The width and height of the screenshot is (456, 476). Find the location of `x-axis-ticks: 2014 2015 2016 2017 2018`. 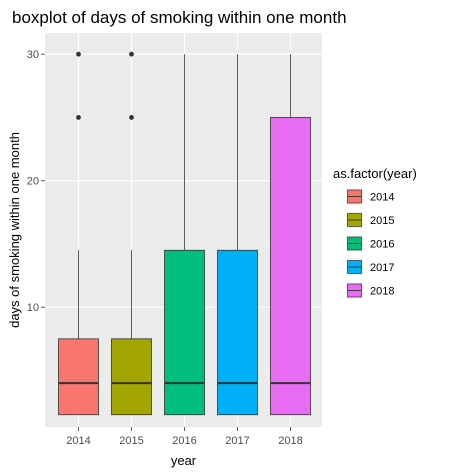

x-axis-ticks: 2014 2015 2016 2017 2018 is located at coordinates (184, 437).